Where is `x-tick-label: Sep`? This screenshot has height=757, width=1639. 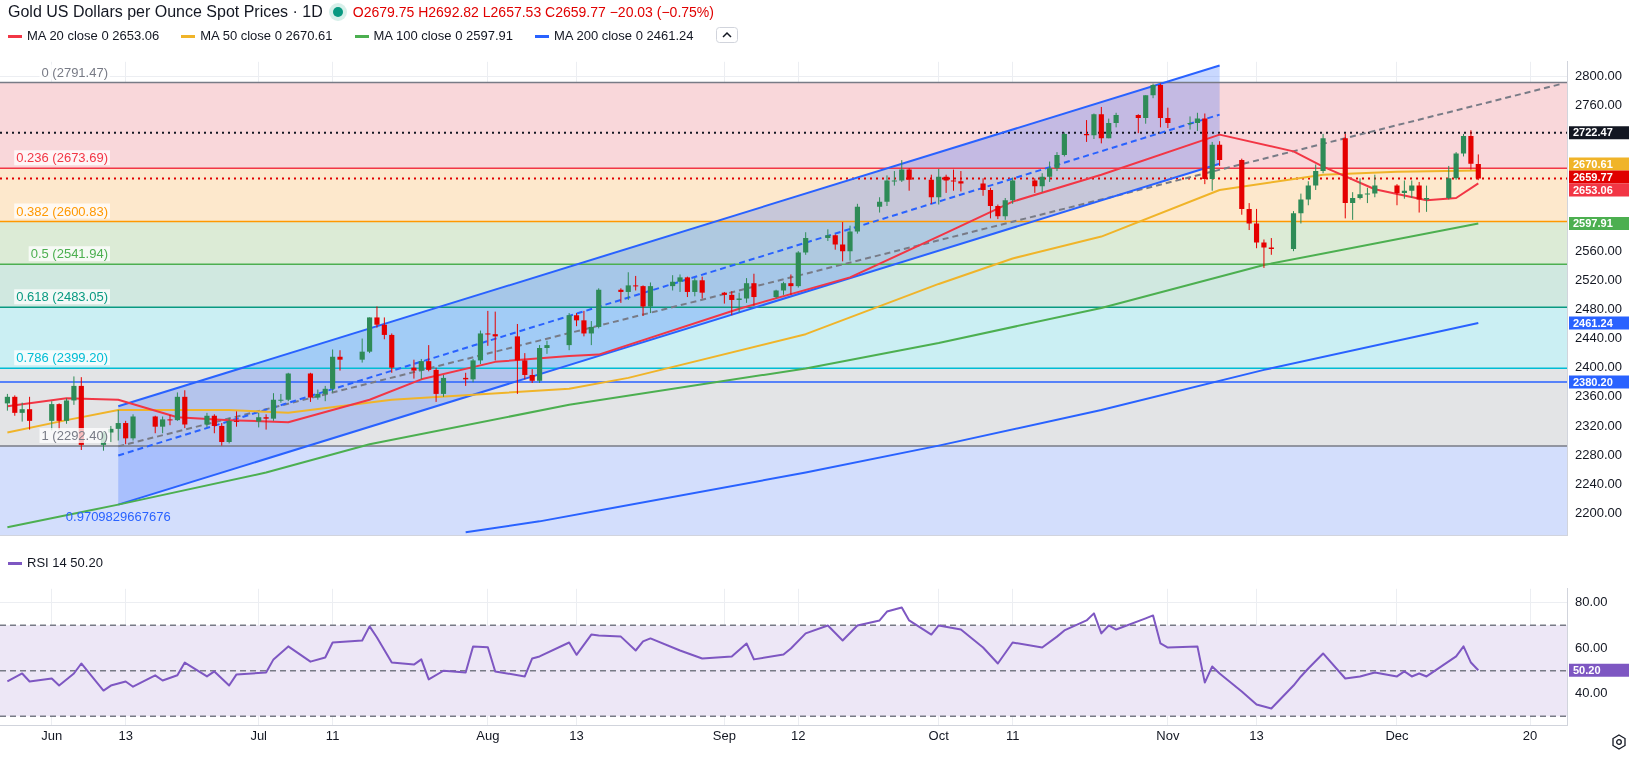 x-tick-label: Sep is located at coordinates (724, 735).